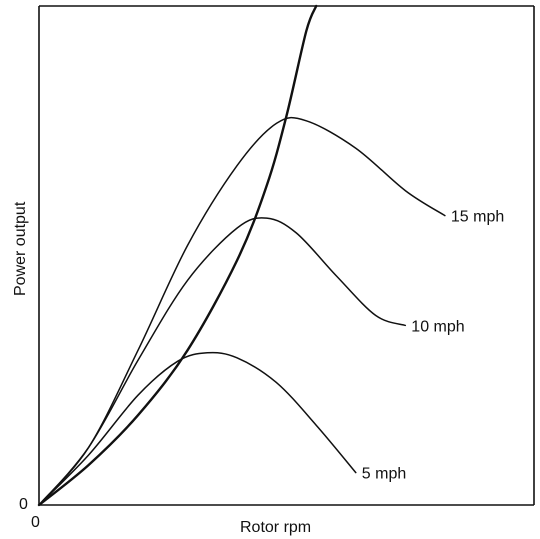 This screenshot has height=539, width=540. Describe the element at coordinates (477, 217) in the screenshot. I see `series-label-15-mph: 15 mph` at that location.